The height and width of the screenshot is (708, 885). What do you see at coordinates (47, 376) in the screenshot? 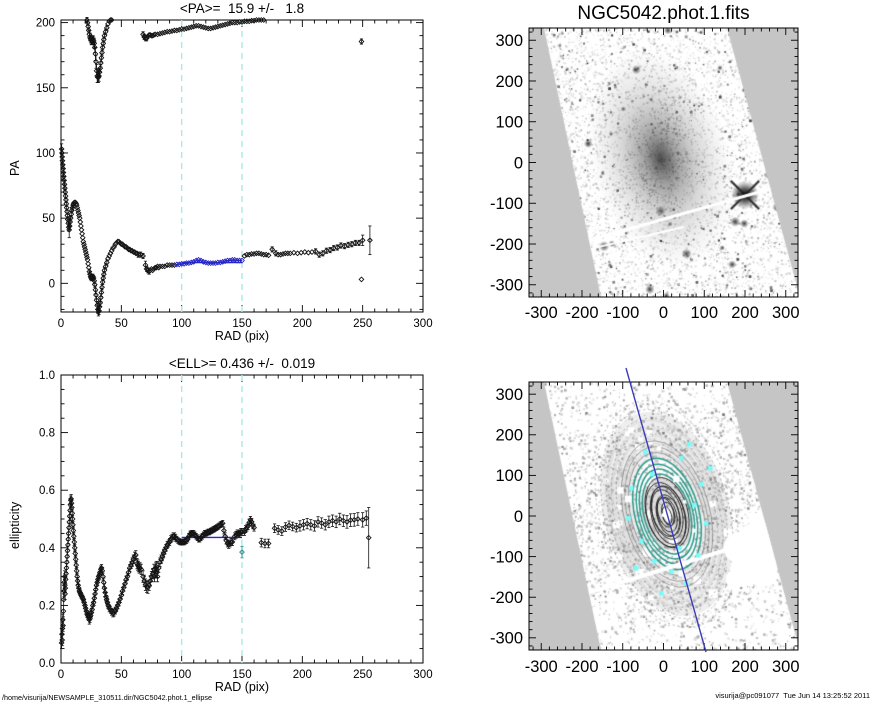
I see `svg-text: 1.0` at bounding box center [47, 376].